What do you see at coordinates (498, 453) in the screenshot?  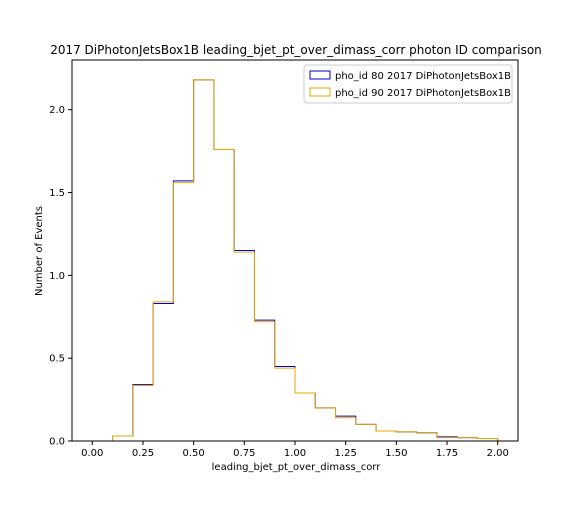 I see `x-tick-label: 2.00` at bounding box center [498, 453].